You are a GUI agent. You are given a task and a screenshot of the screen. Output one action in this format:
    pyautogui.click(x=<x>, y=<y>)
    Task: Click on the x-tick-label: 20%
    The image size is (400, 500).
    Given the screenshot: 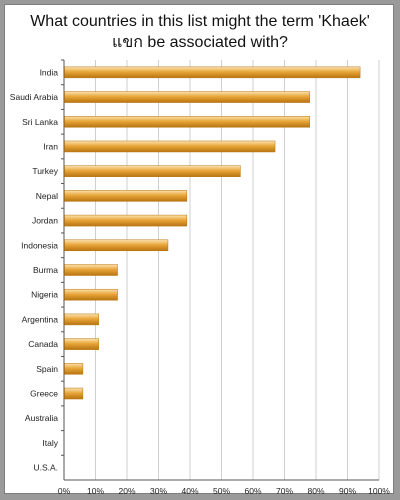 What is the action you would take?
    pyautogui.click(x=126, y=490)
    